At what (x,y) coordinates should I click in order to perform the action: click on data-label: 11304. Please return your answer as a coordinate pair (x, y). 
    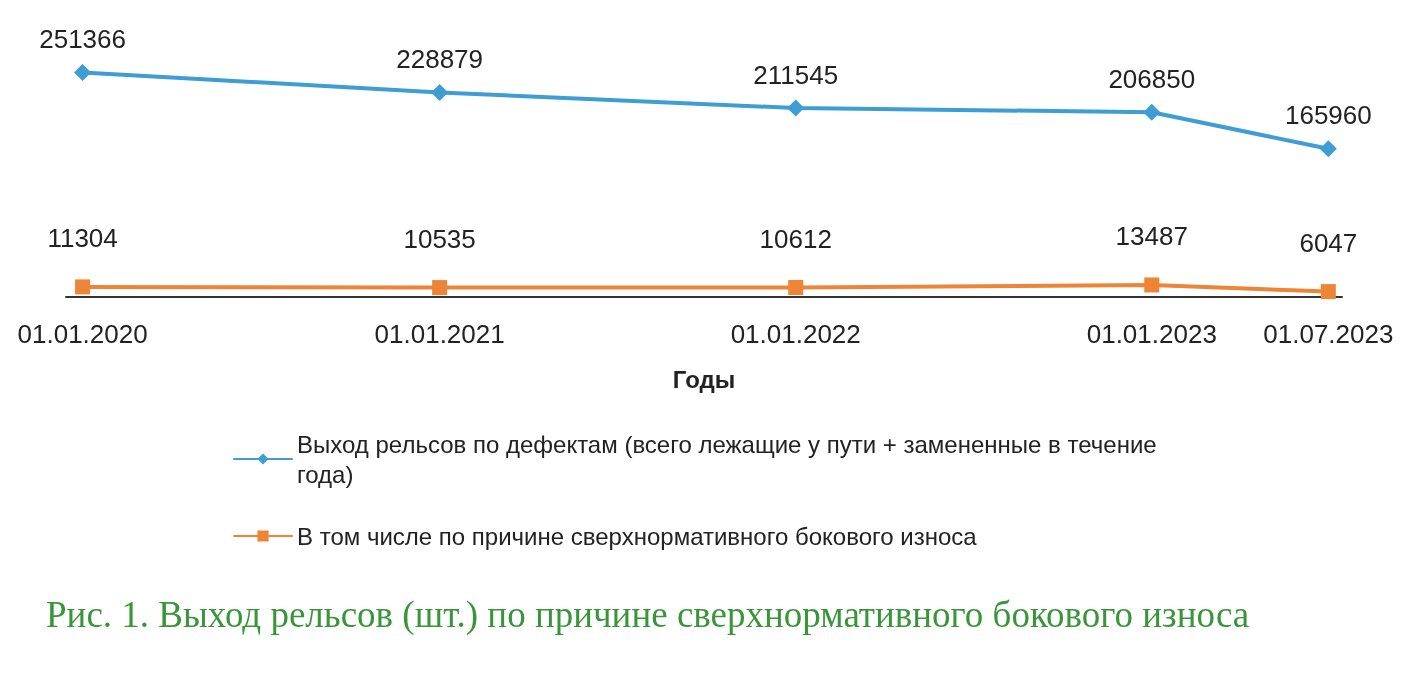
    Looking at the image, I should click on (82, 238).